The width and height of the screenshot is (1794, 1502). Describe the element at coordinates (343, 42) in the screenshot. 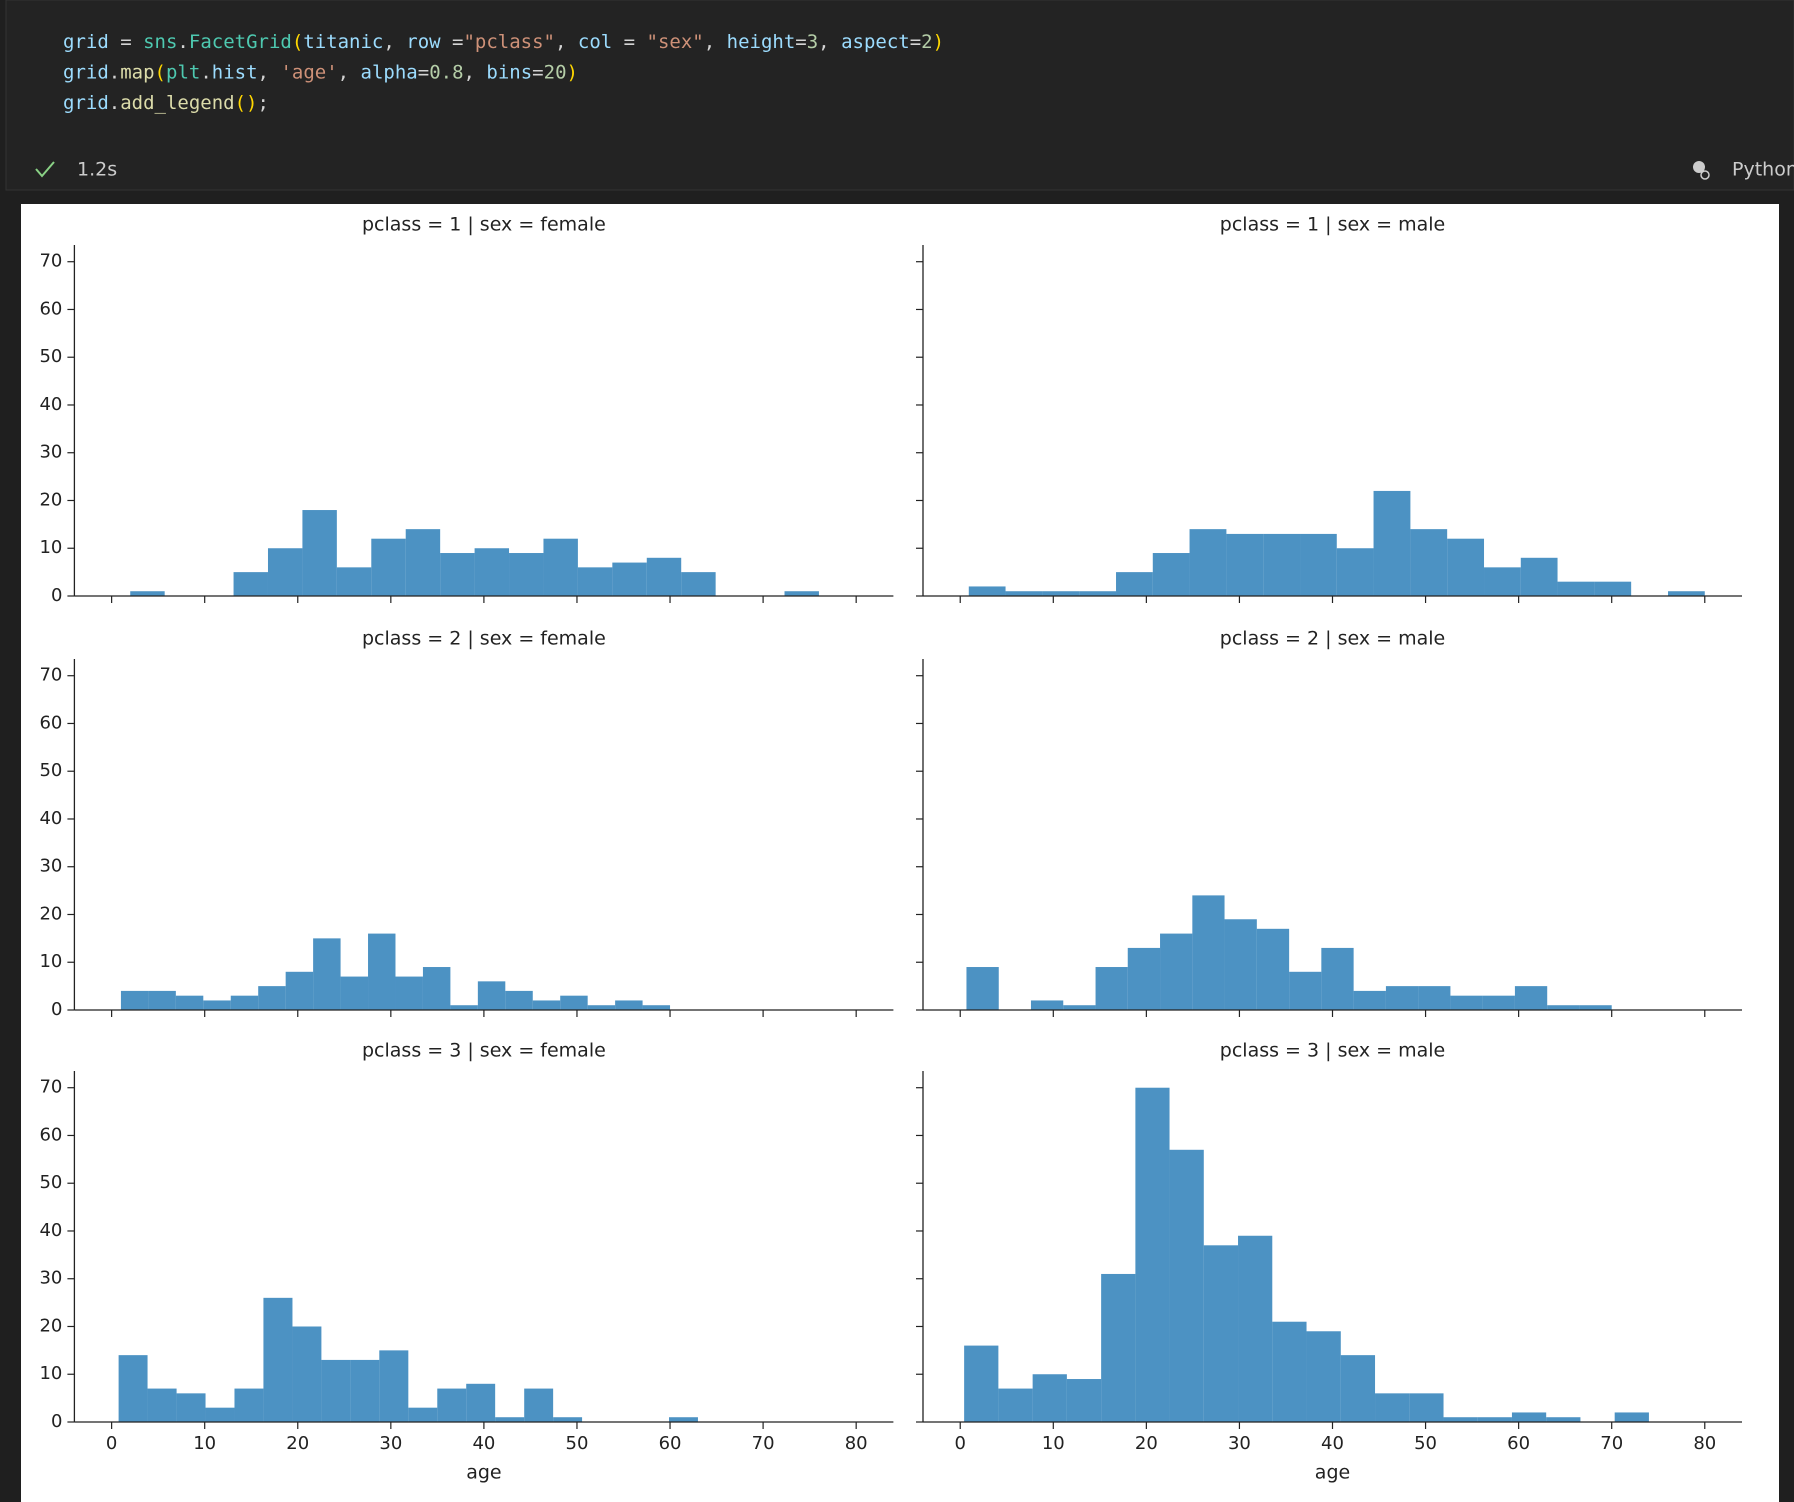

I see `code-token: titanic` at that location.